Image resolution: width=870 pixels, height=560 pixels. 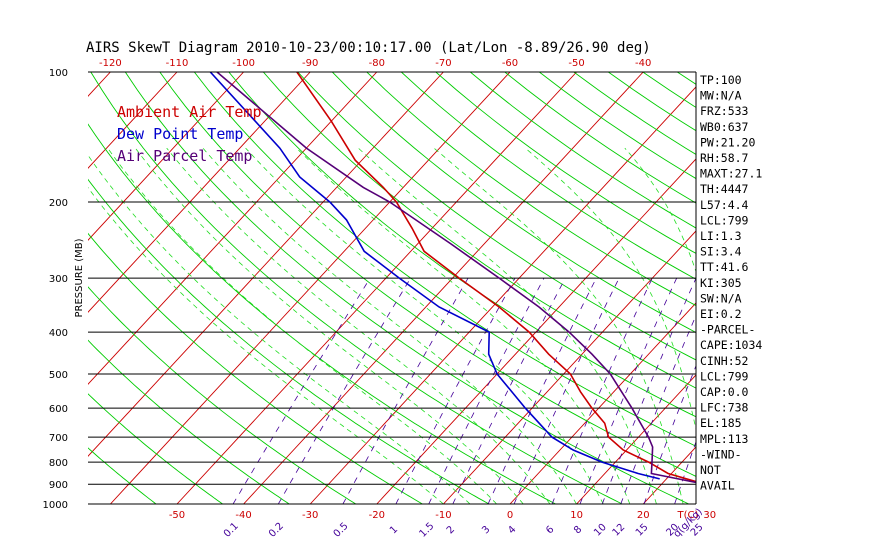 What do you see at coordinates (443, 63) in the screenshot?
I see `top-temperature-tick-label: -70` at bounding box center [443, 63].